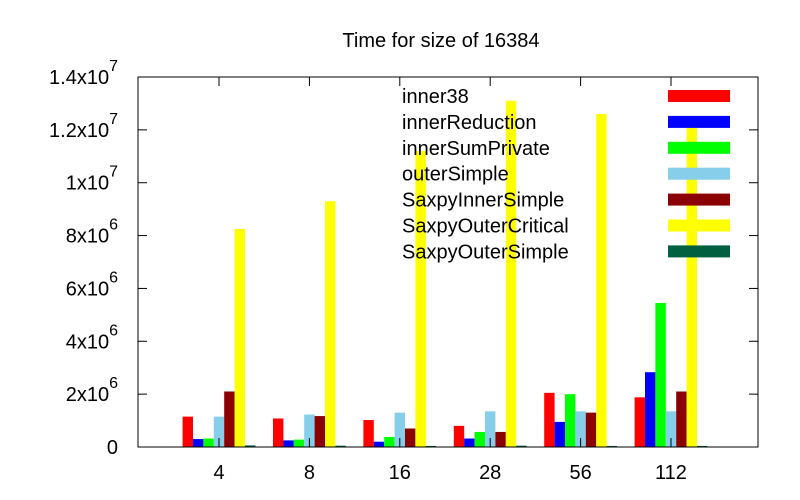 This screenshot has height=500, width=800. Describe the element at coordinates (485, 252) in the screenshot. I see `legend-label: SaxpyOuterSimple` at that location.